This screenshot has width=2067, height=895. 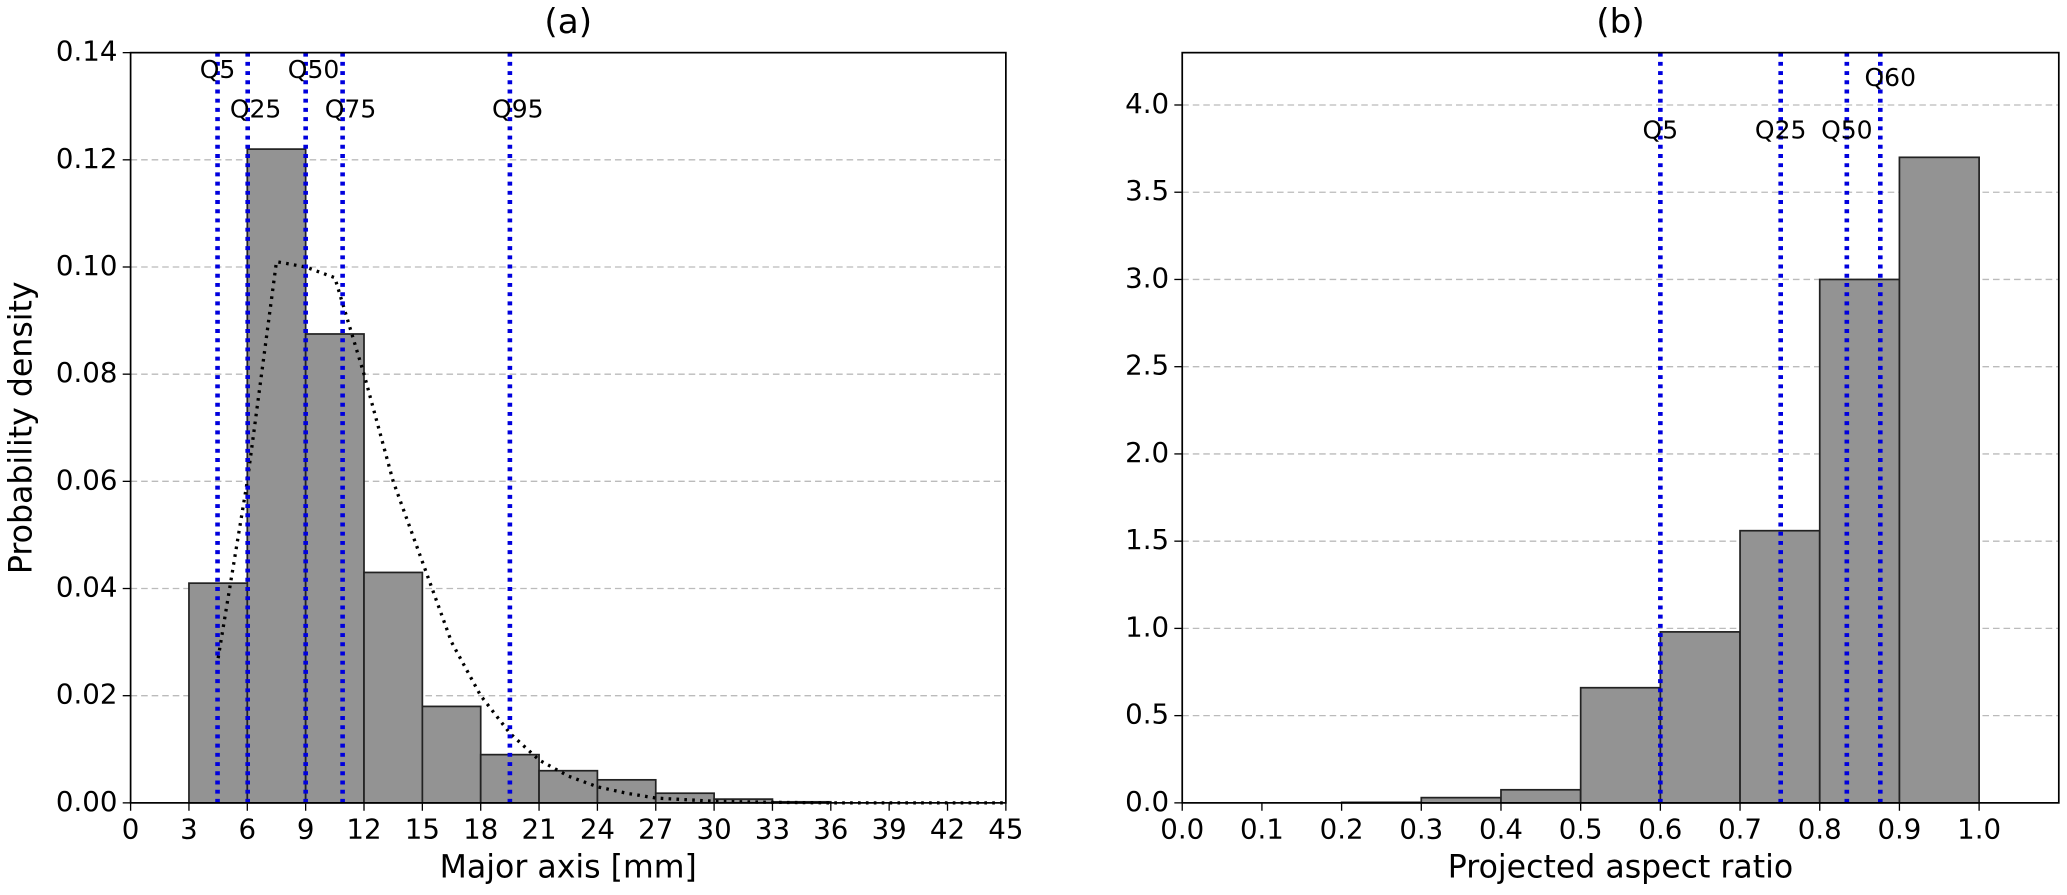 I want to click on x-tick-label: 30, so click(x=714, y=829).